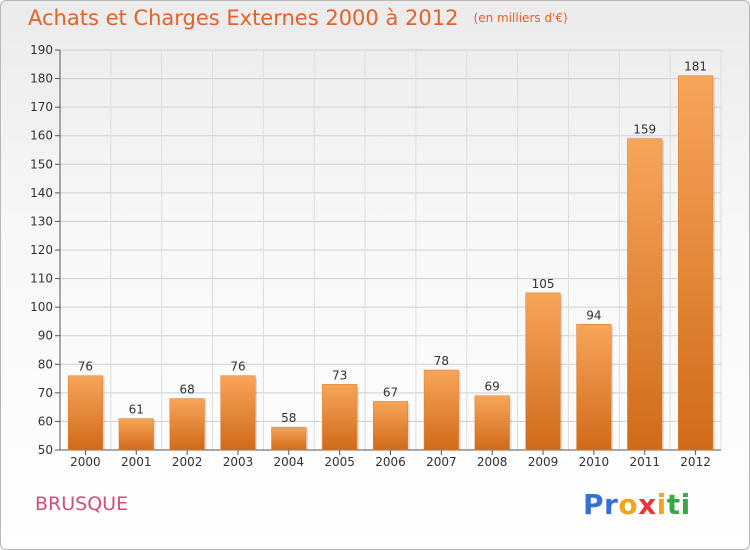  What do you see at coordinates (41, 193) in the screenshot?
I see `y-tick-label: 140` at bounding box center [41, 193].